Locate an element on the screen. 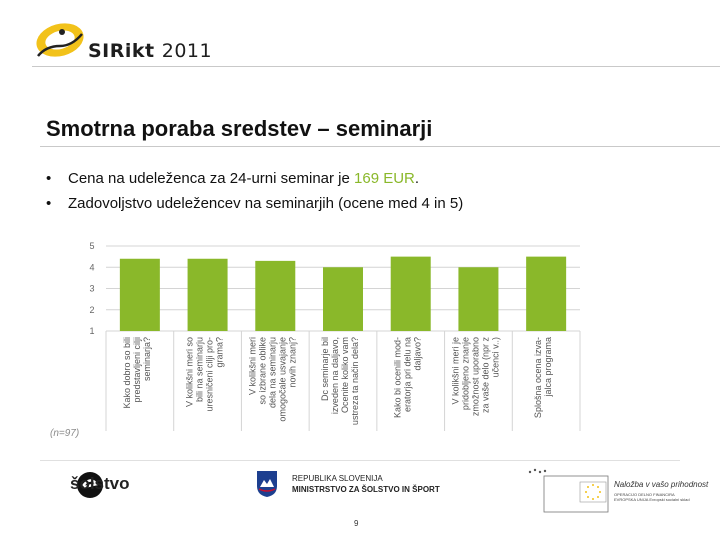 The height and width of the screenshot is (540, 720). bullet-text-before: Cena na udeleženca za 24-urni seminar je is located at coordinates (211, 178).